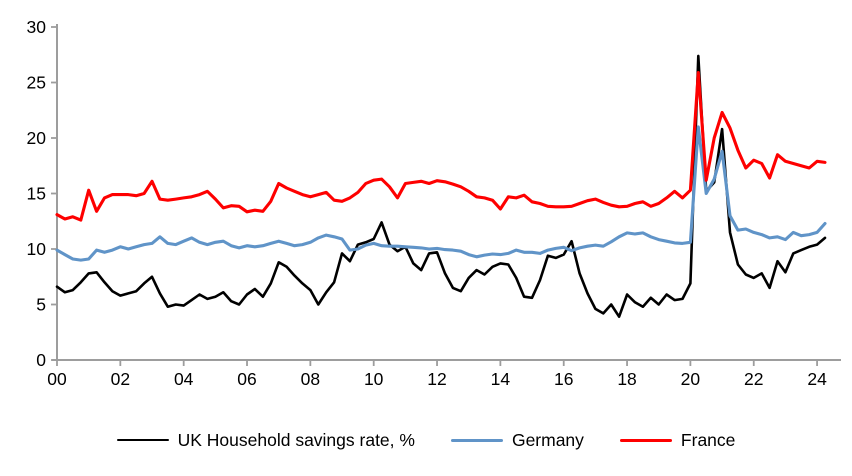 This screenshot has width=852, height=476. What do you see at coordinates (36, 83) in the screenshot?
I see `y-axis-tick-label: 25` at bounding box center [36, 83].